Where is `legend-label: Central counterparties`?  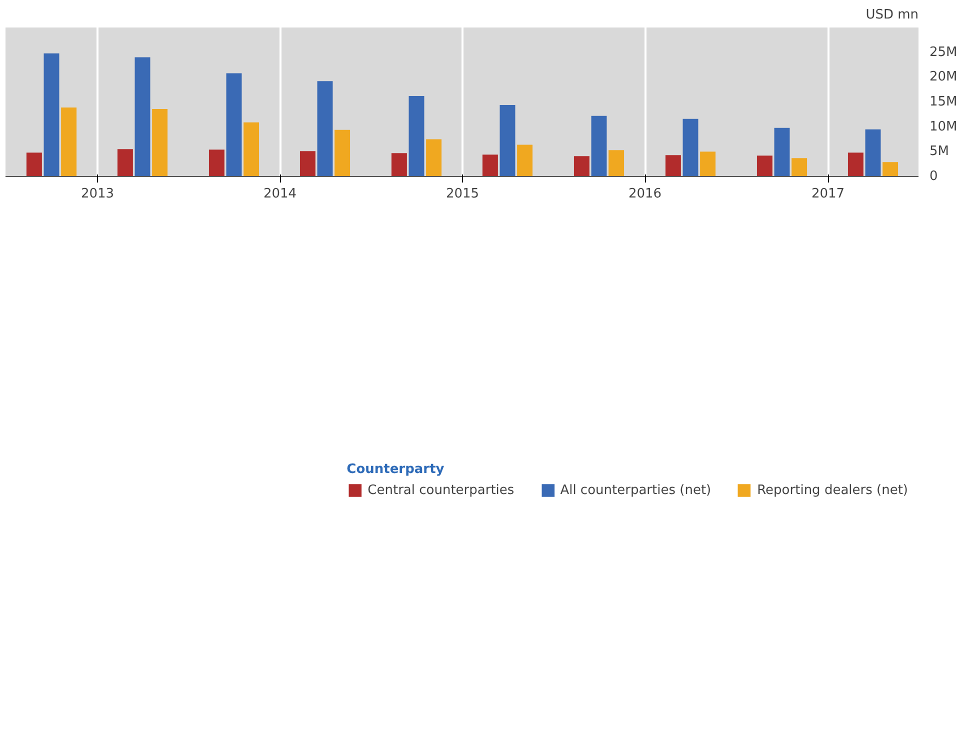
legend-label: Central counterparties is located at coordinates (441, 490).